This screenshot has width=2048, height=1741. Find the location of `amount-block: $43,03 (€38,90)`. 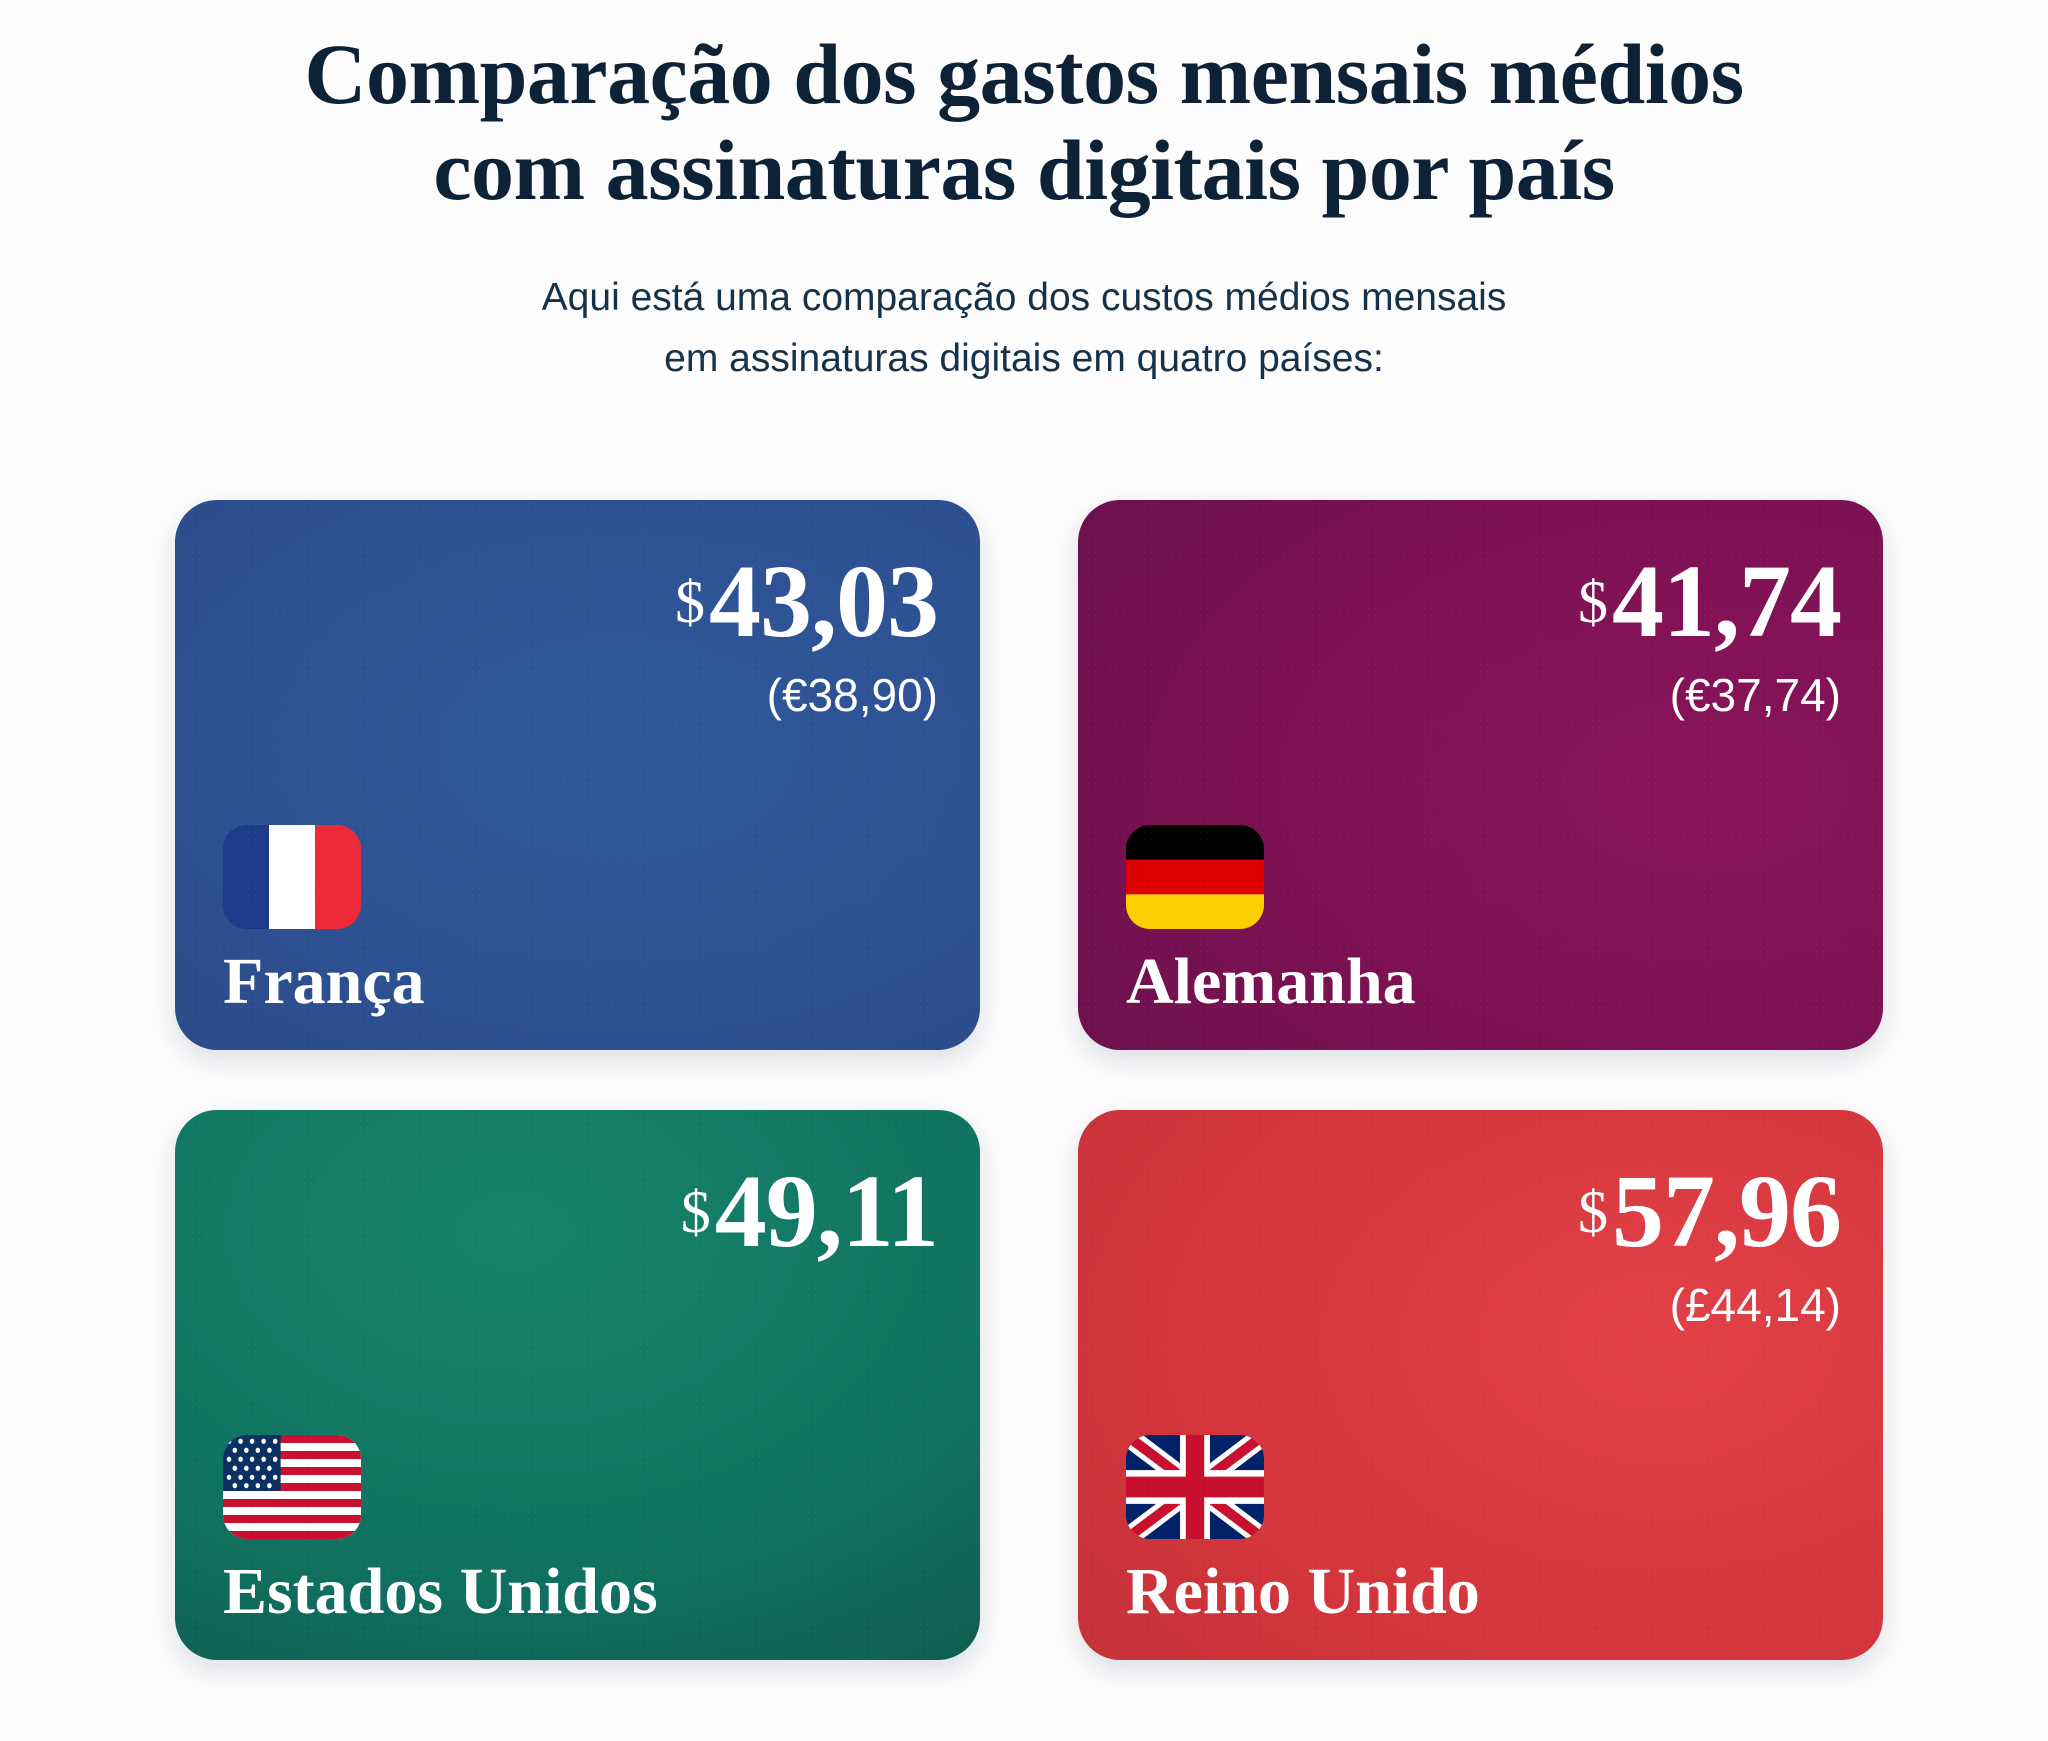

amount-block: $43,03 (€38,90) is located at coordinates (807, 635).